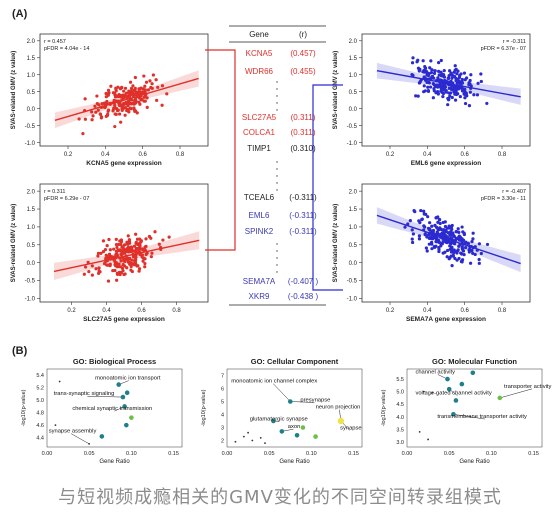 The width and height of the screenshot is (560, 519). I want to click on x-tick-label: 0.8, so click(502, 155).